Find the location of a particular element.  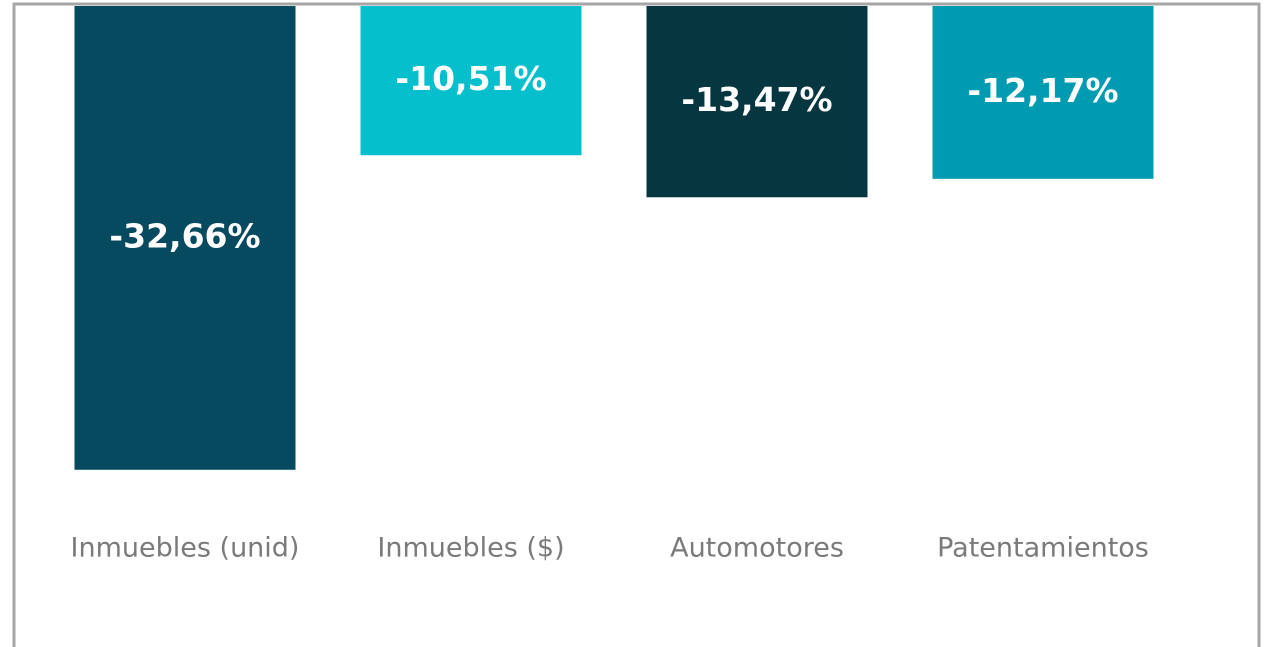

x-tick-label: Inmuebles (unid) is located at coordinates (185, 548).